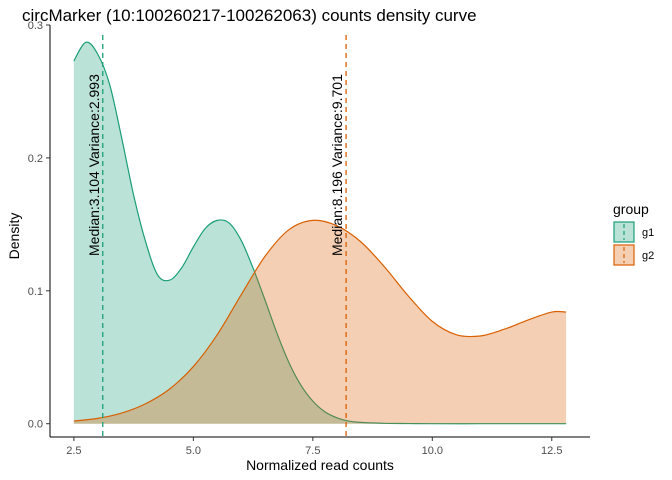  What do you see at coordinates (35, 292) in the screenshot?
I see `y-tick-label: 0.1` at bounding box center [35, 292].